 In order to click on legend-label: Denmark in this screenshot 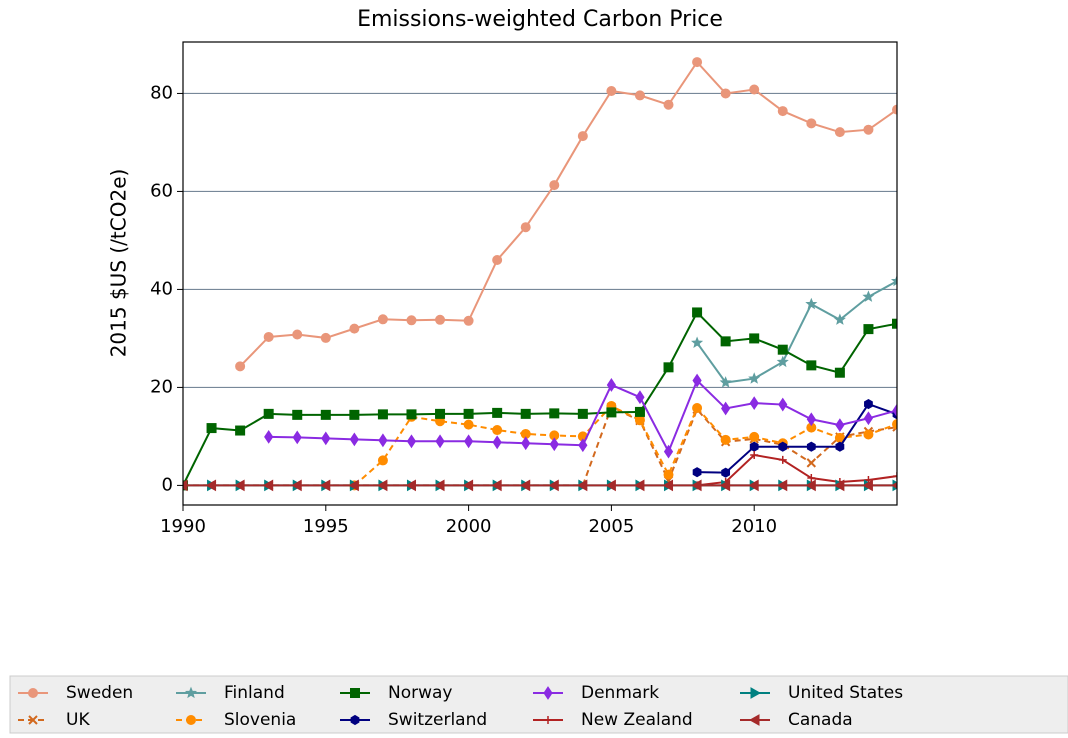, I will do `click(620, 693)`.